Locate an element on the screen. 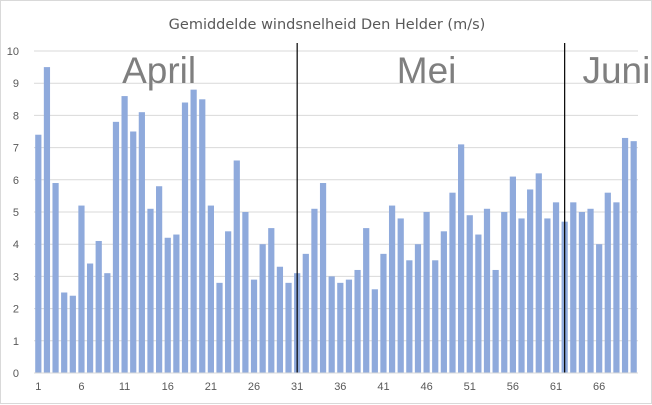 Image resolution: width=652 pixels, height=405 pixels. x-tick-label: 21 is located at coordinates (211, 387).